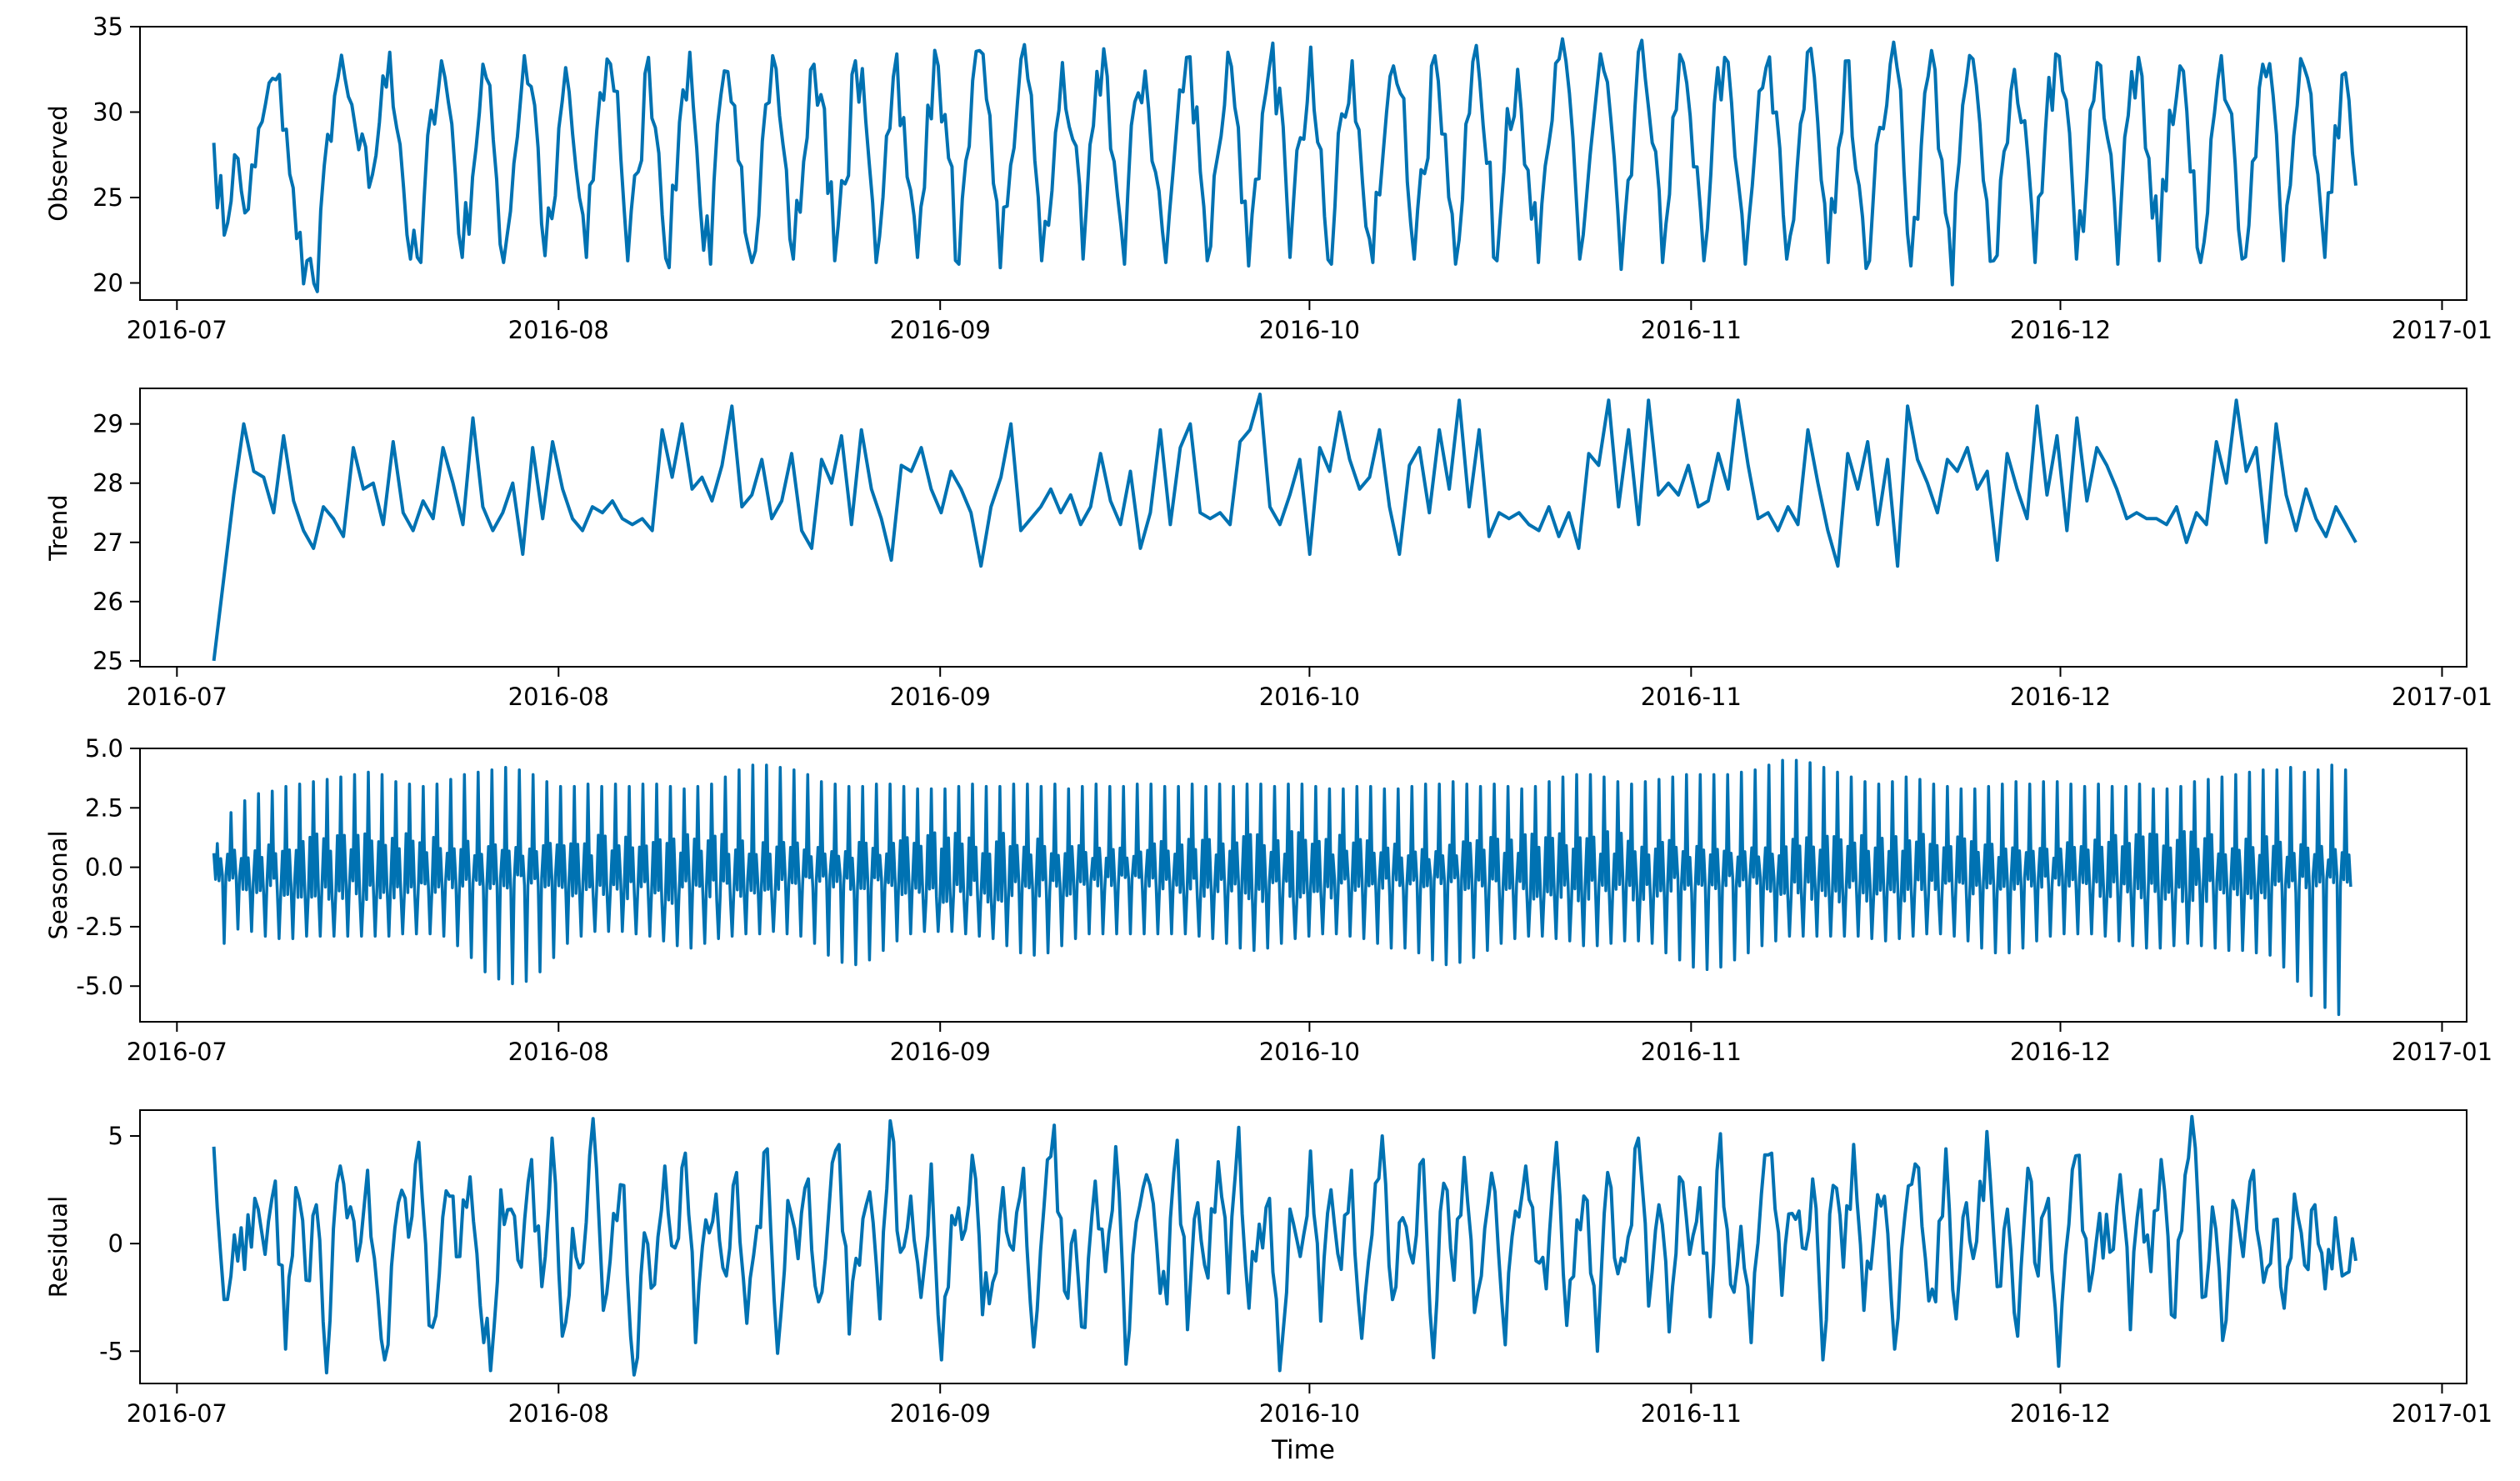  Describe the element at coordinates (99, 927) in the screenshot. I see `y-tick-label: -2.5` at that location.